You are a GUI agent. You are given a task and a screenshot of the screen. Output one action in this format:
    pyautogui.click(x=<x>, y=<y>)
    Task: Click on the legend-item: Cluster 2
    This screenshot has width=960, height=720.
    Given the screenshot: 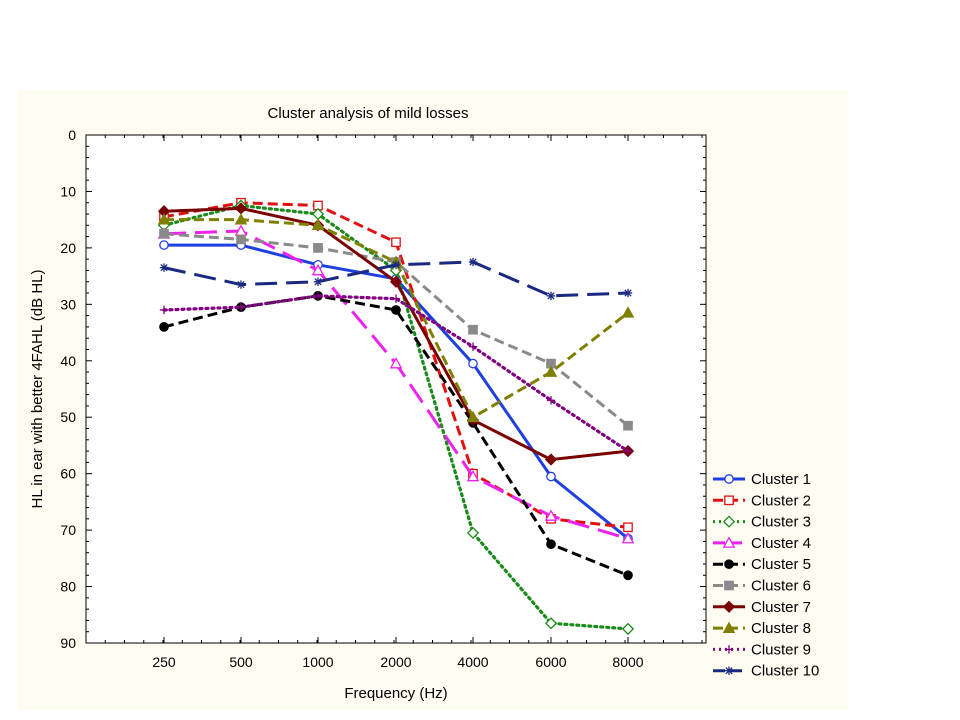 What is the action you would take?
    pyautogui.click(x=762, y=500)
    